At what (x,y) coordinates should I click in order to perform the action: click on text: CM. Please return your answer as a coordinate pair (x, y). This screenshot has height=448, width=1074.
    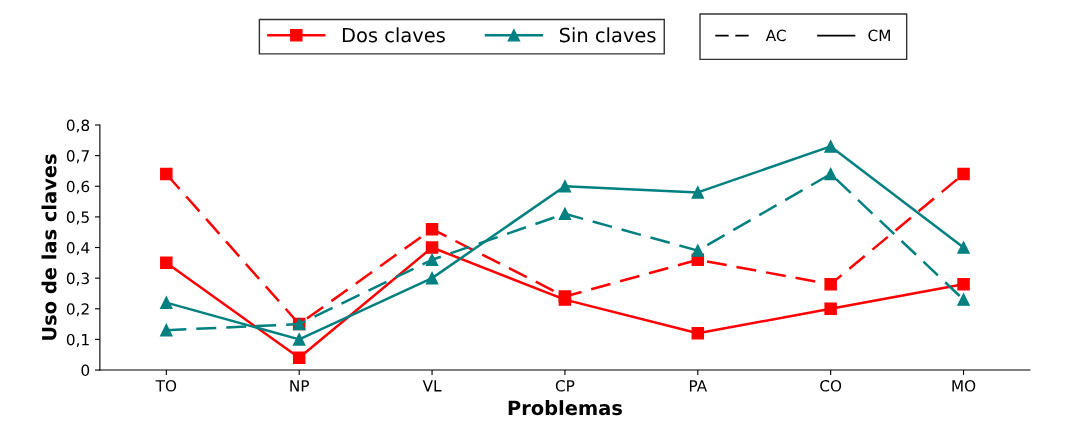
    Looking at the image, I should click on (879, 35).